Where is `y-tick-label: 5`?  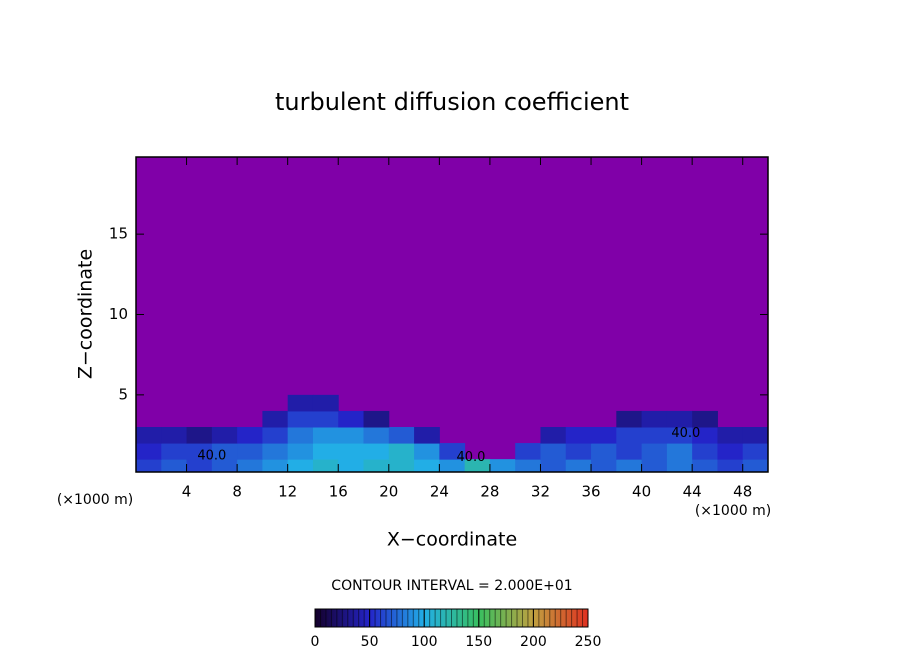 y-tick-label: 5 is located at coordinates (123, 394).